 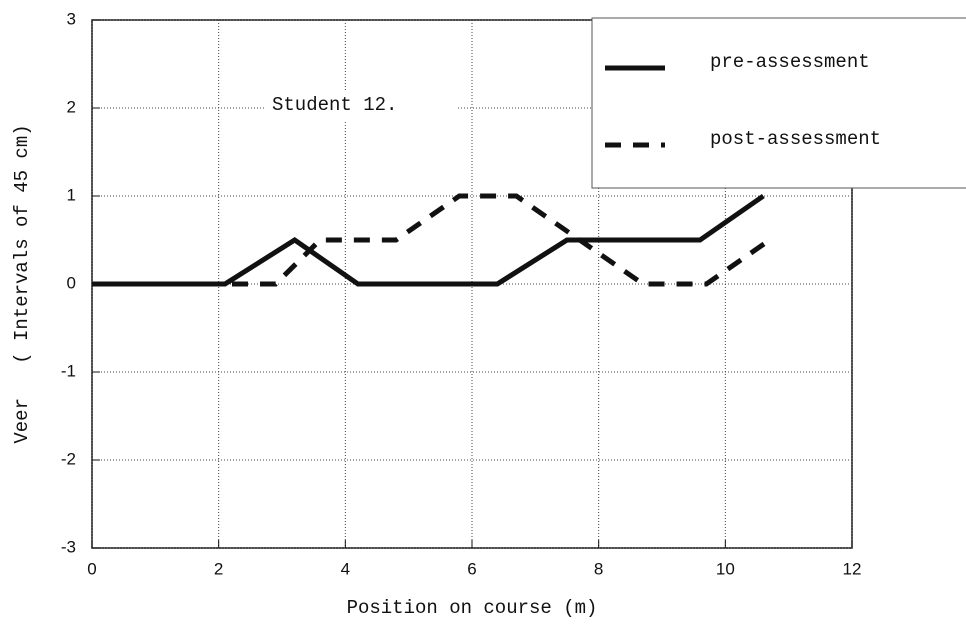 What do you see at coordinates (725, 568) in the screenshot?
I see `x-tick-label: 10` at bounding box center [725, 568].